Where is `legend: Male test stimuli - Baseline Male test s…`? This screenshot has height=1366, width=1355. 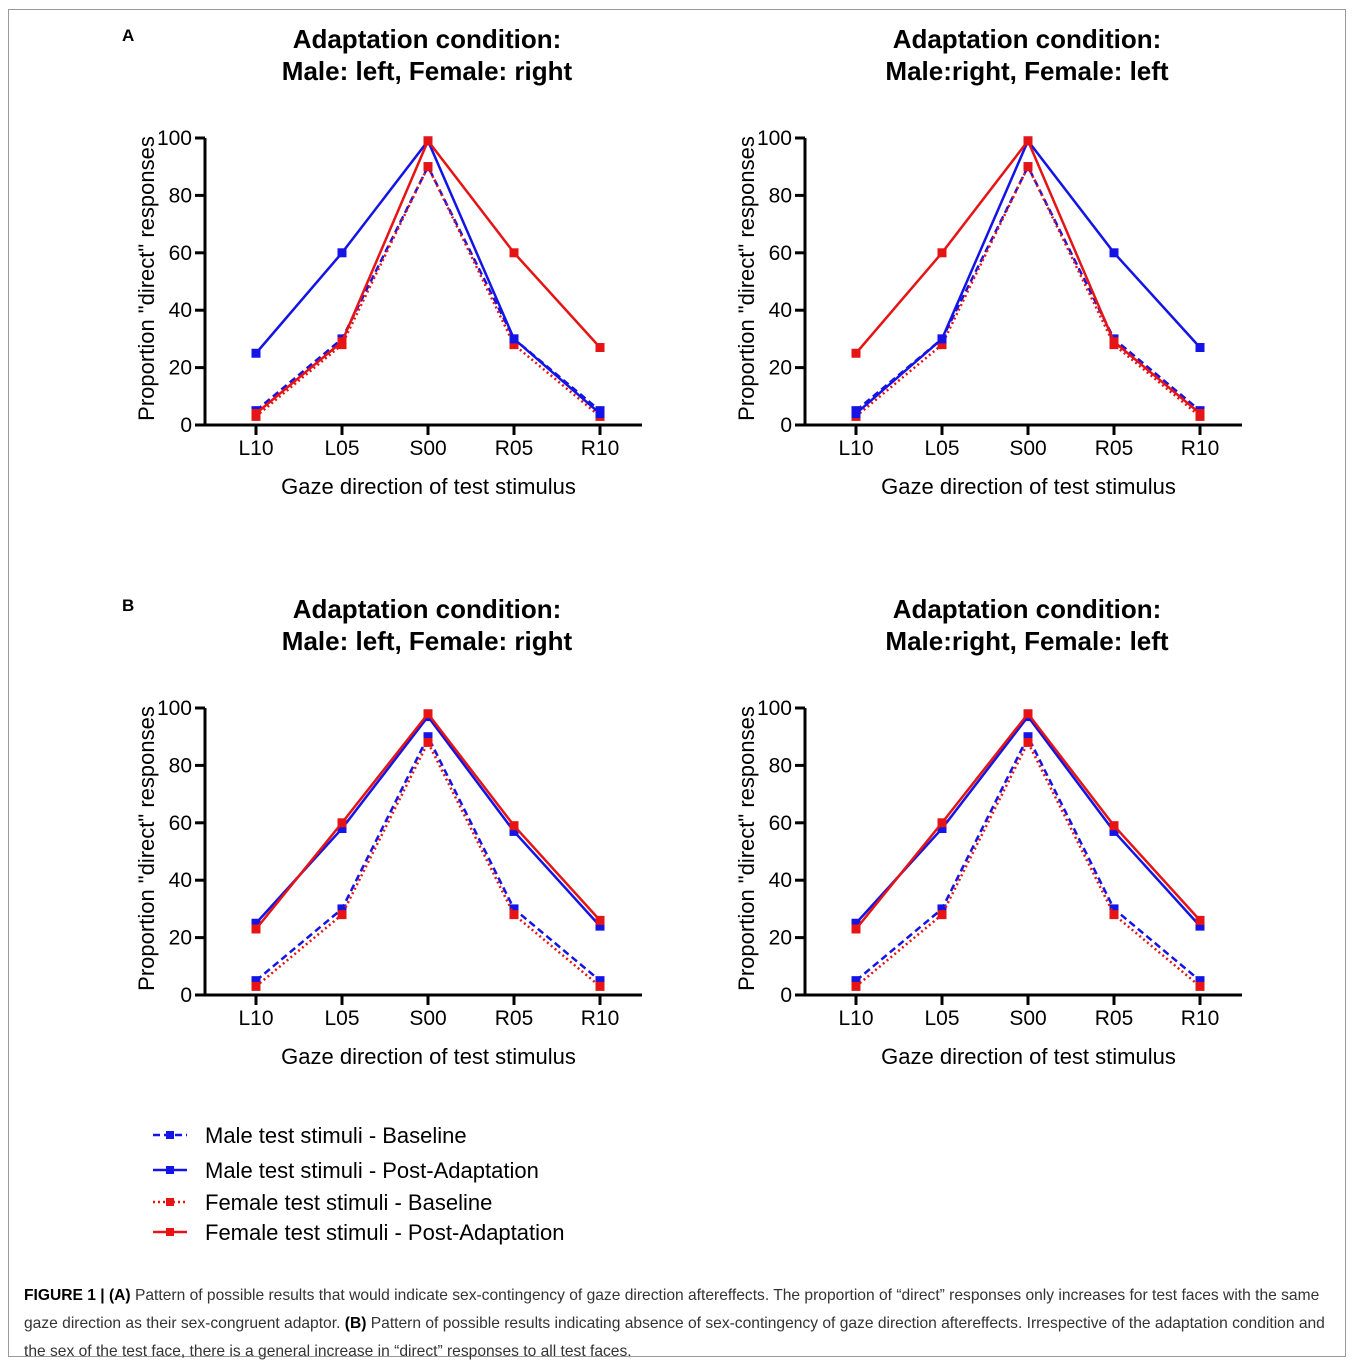 legend: Male test stimuli - Baseline Male test s… is located at coordinates (400, 1181).